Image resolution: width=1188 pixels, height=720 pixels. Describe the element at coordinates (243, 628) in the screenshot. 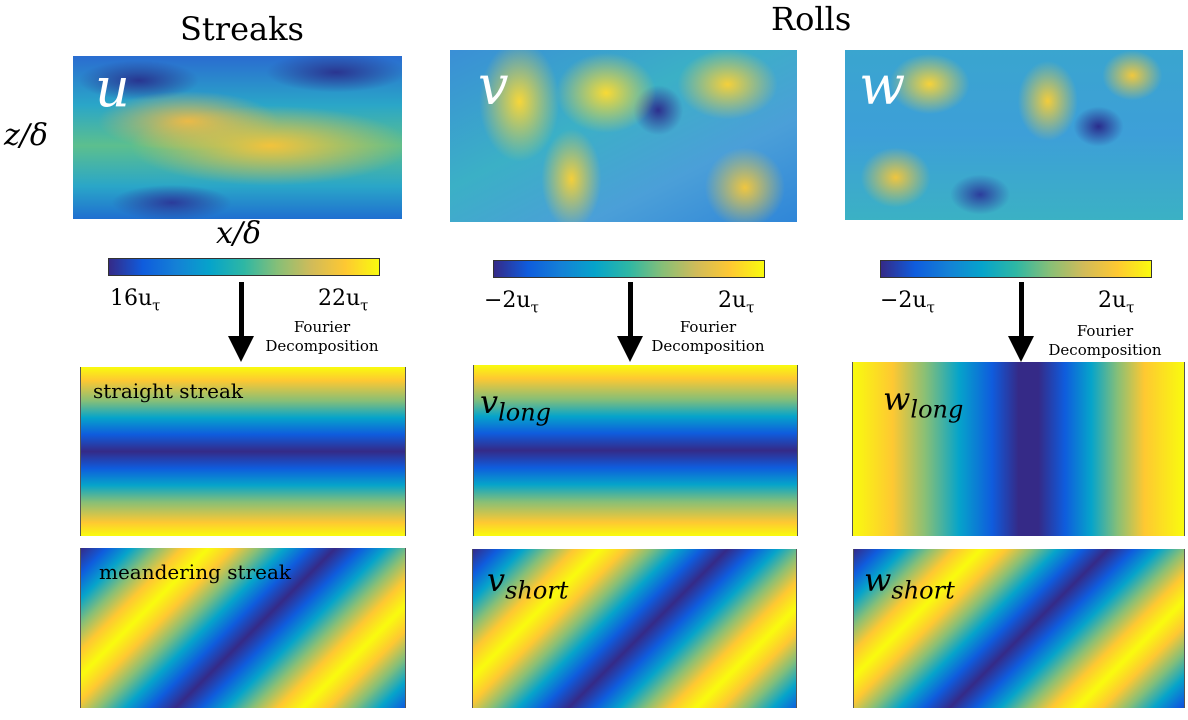

I see `meandering-streak-mode: meandering streak` at that location.